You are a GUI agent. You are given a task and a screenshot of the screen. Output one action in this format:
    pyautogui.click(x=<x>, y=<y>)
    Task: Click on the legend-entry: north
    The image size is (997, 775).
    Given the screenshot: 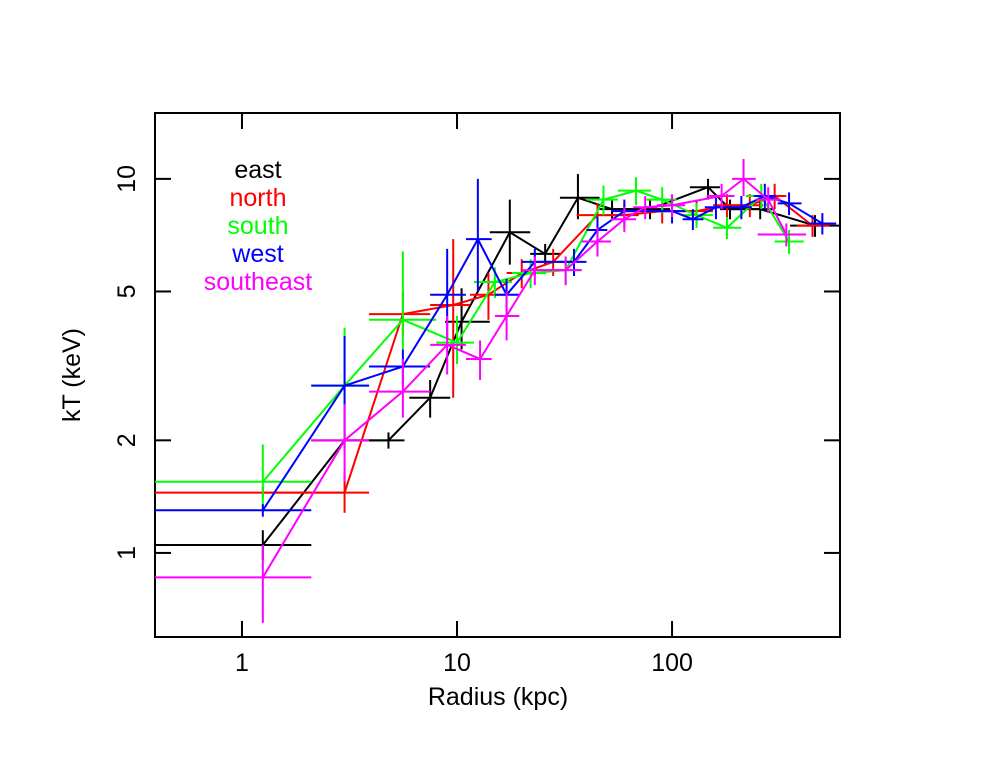 What is the action you would take?
    pyautogui.click(x=258, y=198)
    